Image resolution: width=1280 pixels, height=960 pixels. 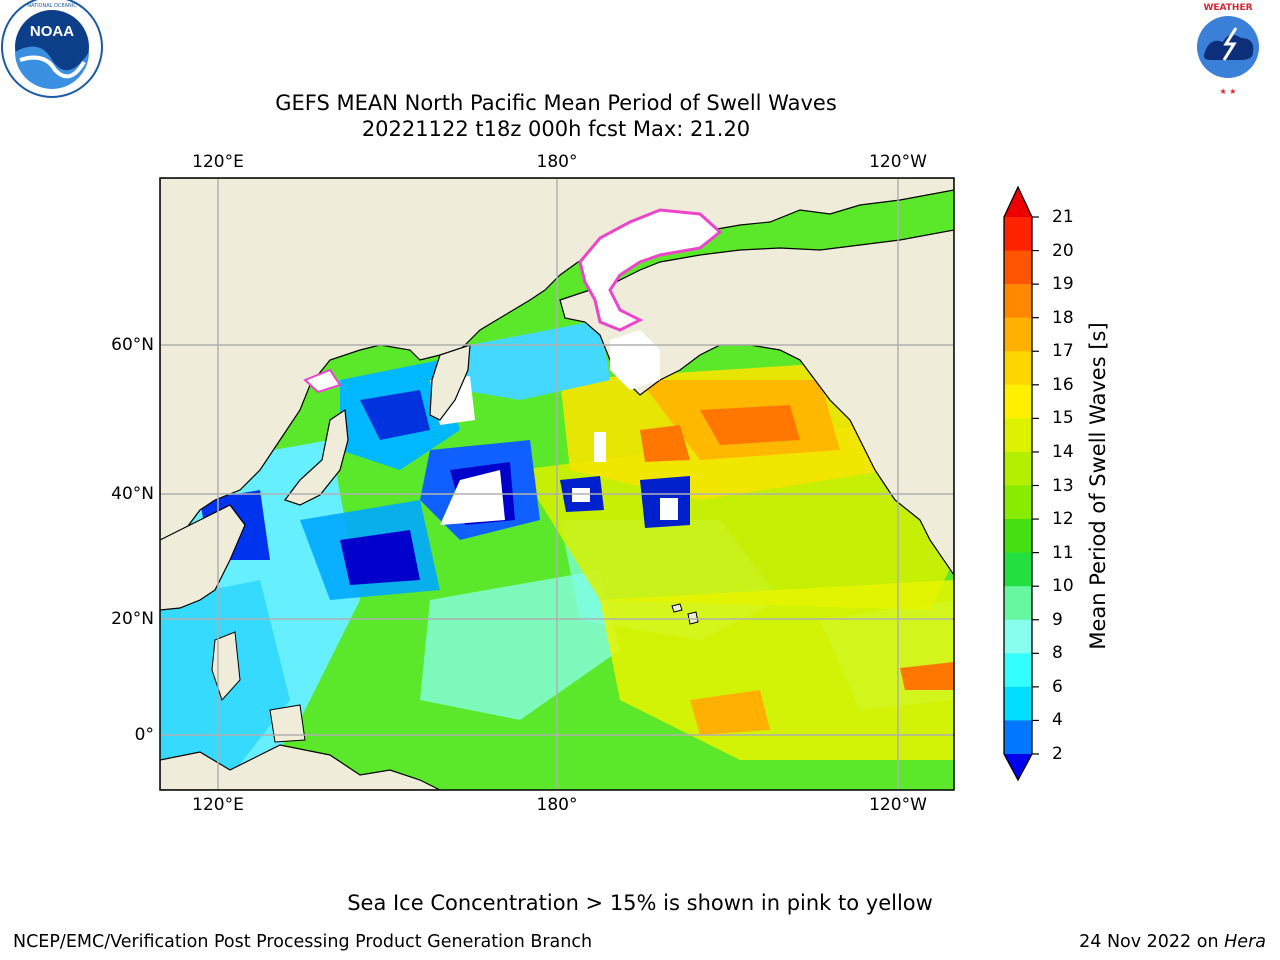 What do you see at coordinates (450, 382) in the screenshot?
I see `land-kamchatka` at bounding box center [450, 382].